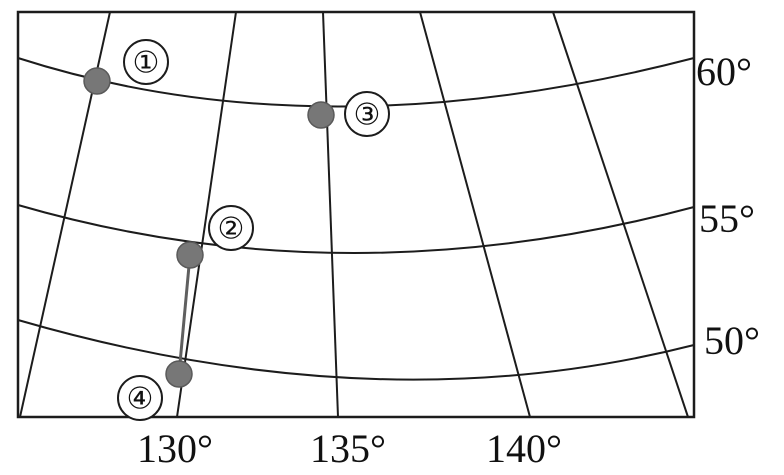 The width and height of the screenshot is (784, 475). I want to click on svg-text: ③, so click(367, 115).